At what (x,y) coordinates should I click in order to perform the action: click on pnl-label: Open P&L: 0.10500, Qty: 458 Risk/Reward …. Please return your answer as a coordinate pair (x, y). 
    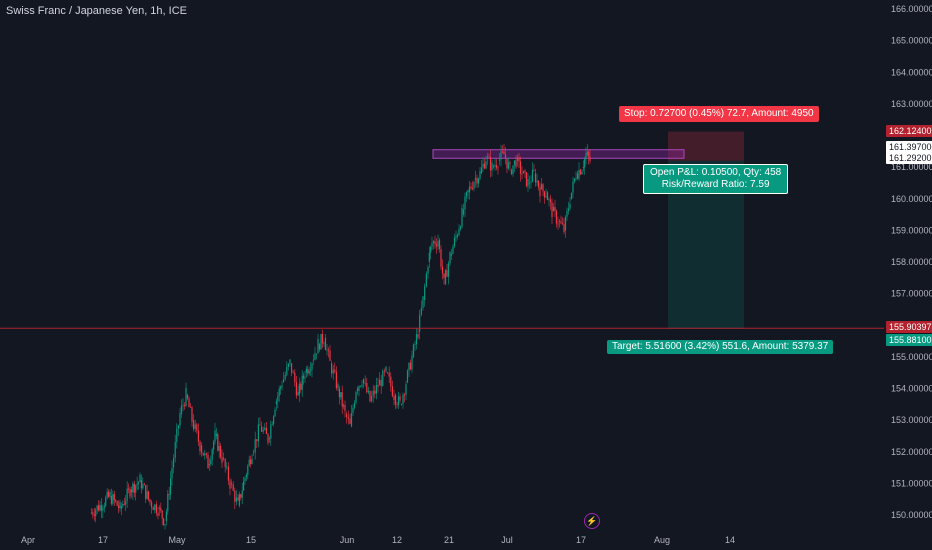
    Looking at the image, I should click on (716, 179).